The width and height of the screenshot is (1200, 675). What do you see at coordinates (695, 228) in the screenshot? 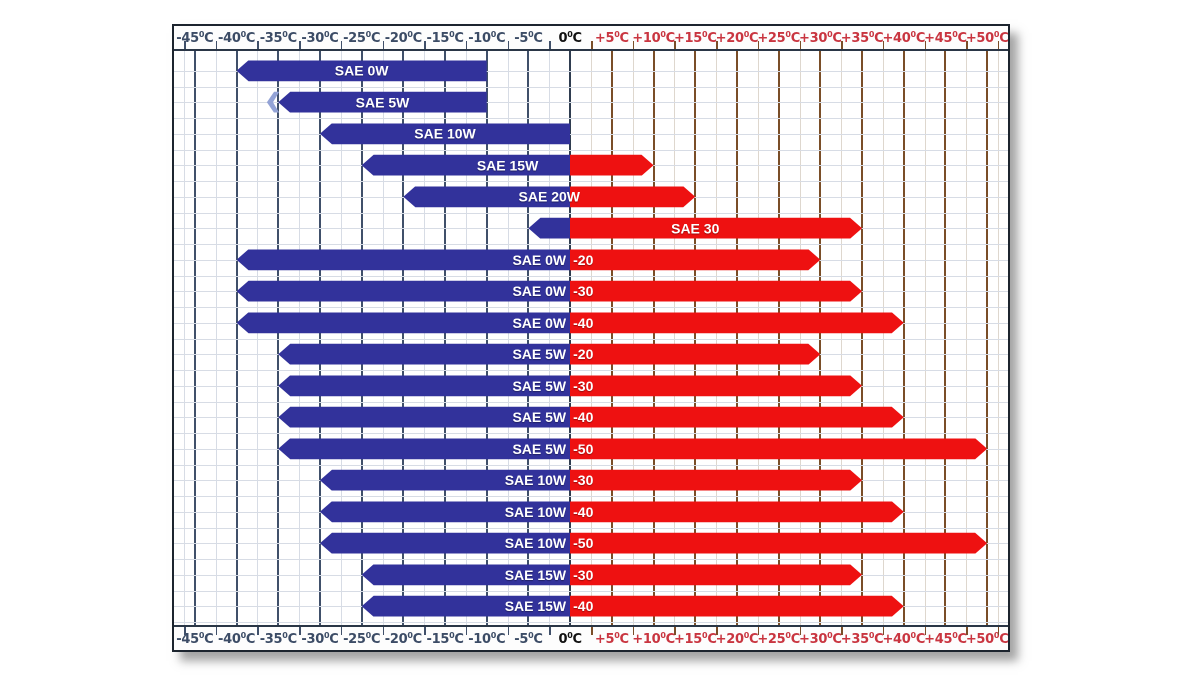
I see `range-bar-sae-30: SAE 30` at bounding box center [695, 228].